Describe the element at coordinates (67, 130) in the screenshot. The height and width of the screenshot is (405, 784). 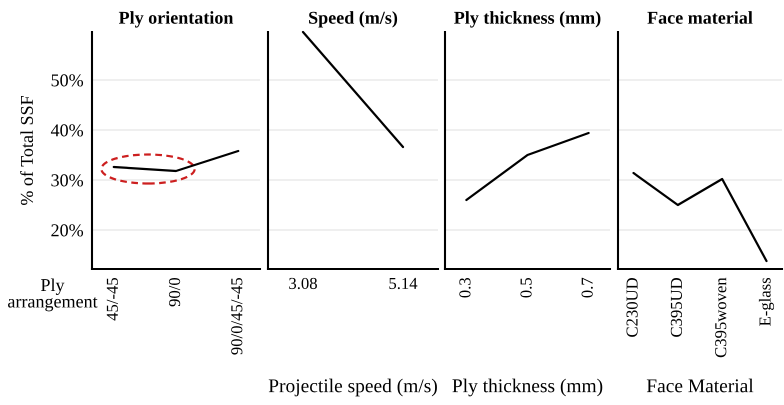
I see `y-tick-label: 40%` at that location.